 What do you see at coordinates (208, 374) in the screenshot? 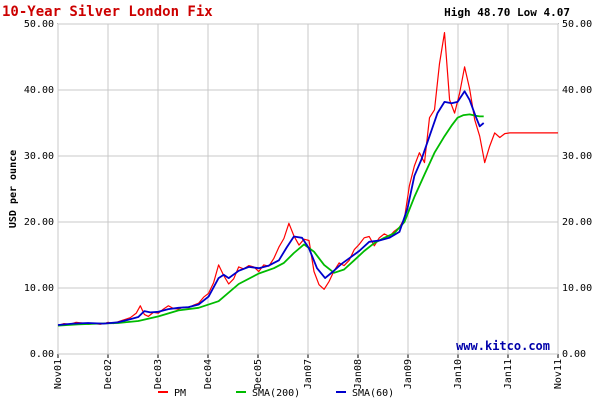
I see `x-tick-label: Dec04` at bounding box center [208, 374].